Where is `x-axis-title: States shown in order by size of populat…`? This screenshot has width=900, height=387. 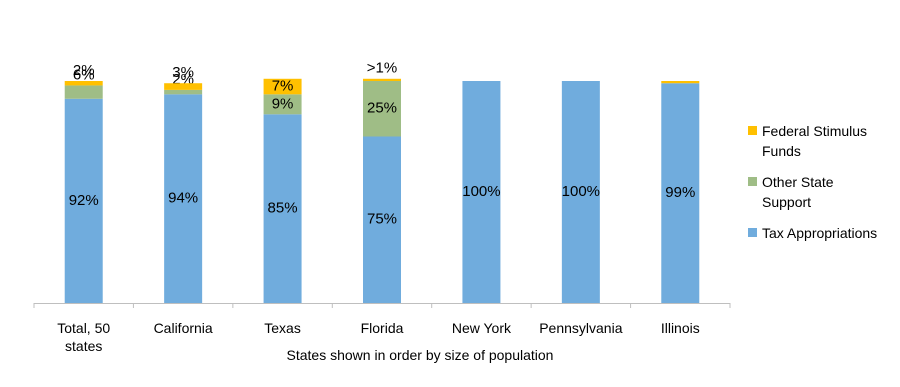 x-axis-title: States shown in order by size of populat… is located at coordinates (420, 355).